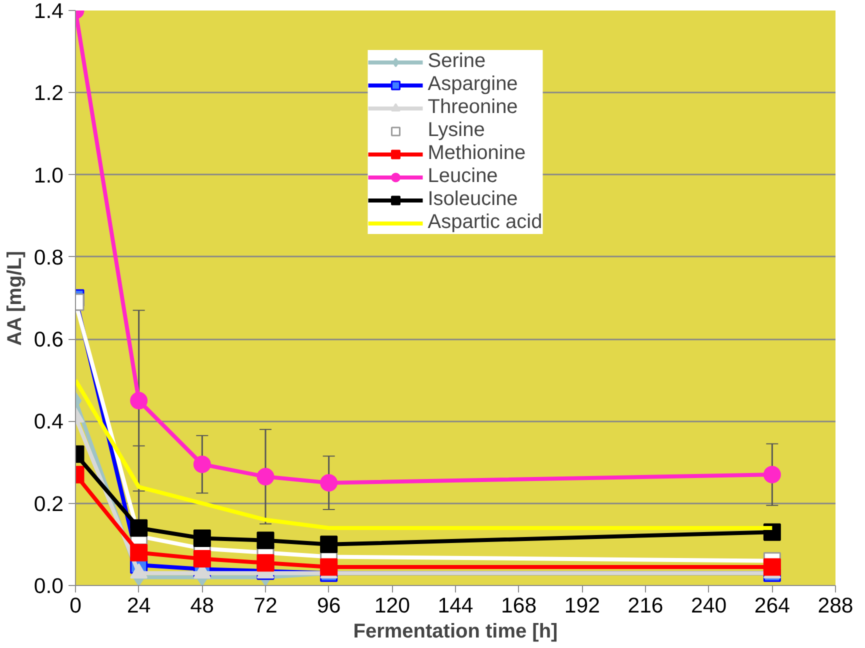  I want to click on legend-label: Methionine, so click(477, 153).